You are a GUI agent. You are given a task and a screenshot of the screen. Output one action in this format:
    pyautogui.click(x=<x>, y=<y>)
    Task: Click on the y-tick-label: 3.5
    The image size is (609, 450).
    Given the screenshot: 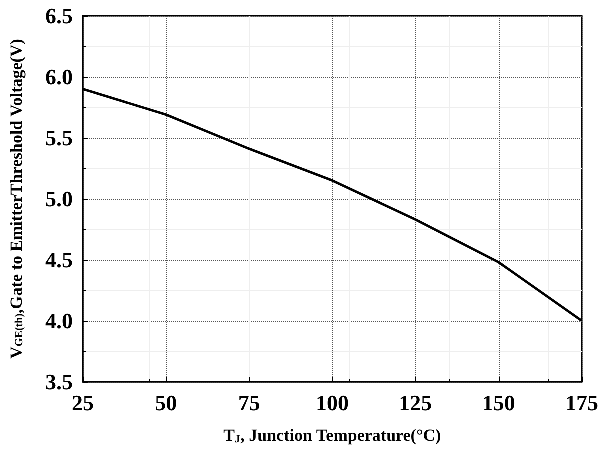 What is the action you would take?
    pyautogui.click(x=59, y=382)
    